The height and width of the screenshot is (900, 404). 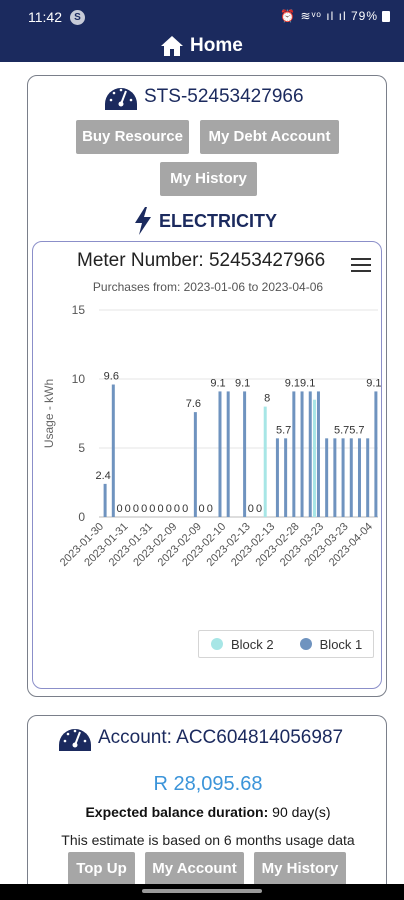 I want to click on battery-text: 79%, so click(x=364, y=16).